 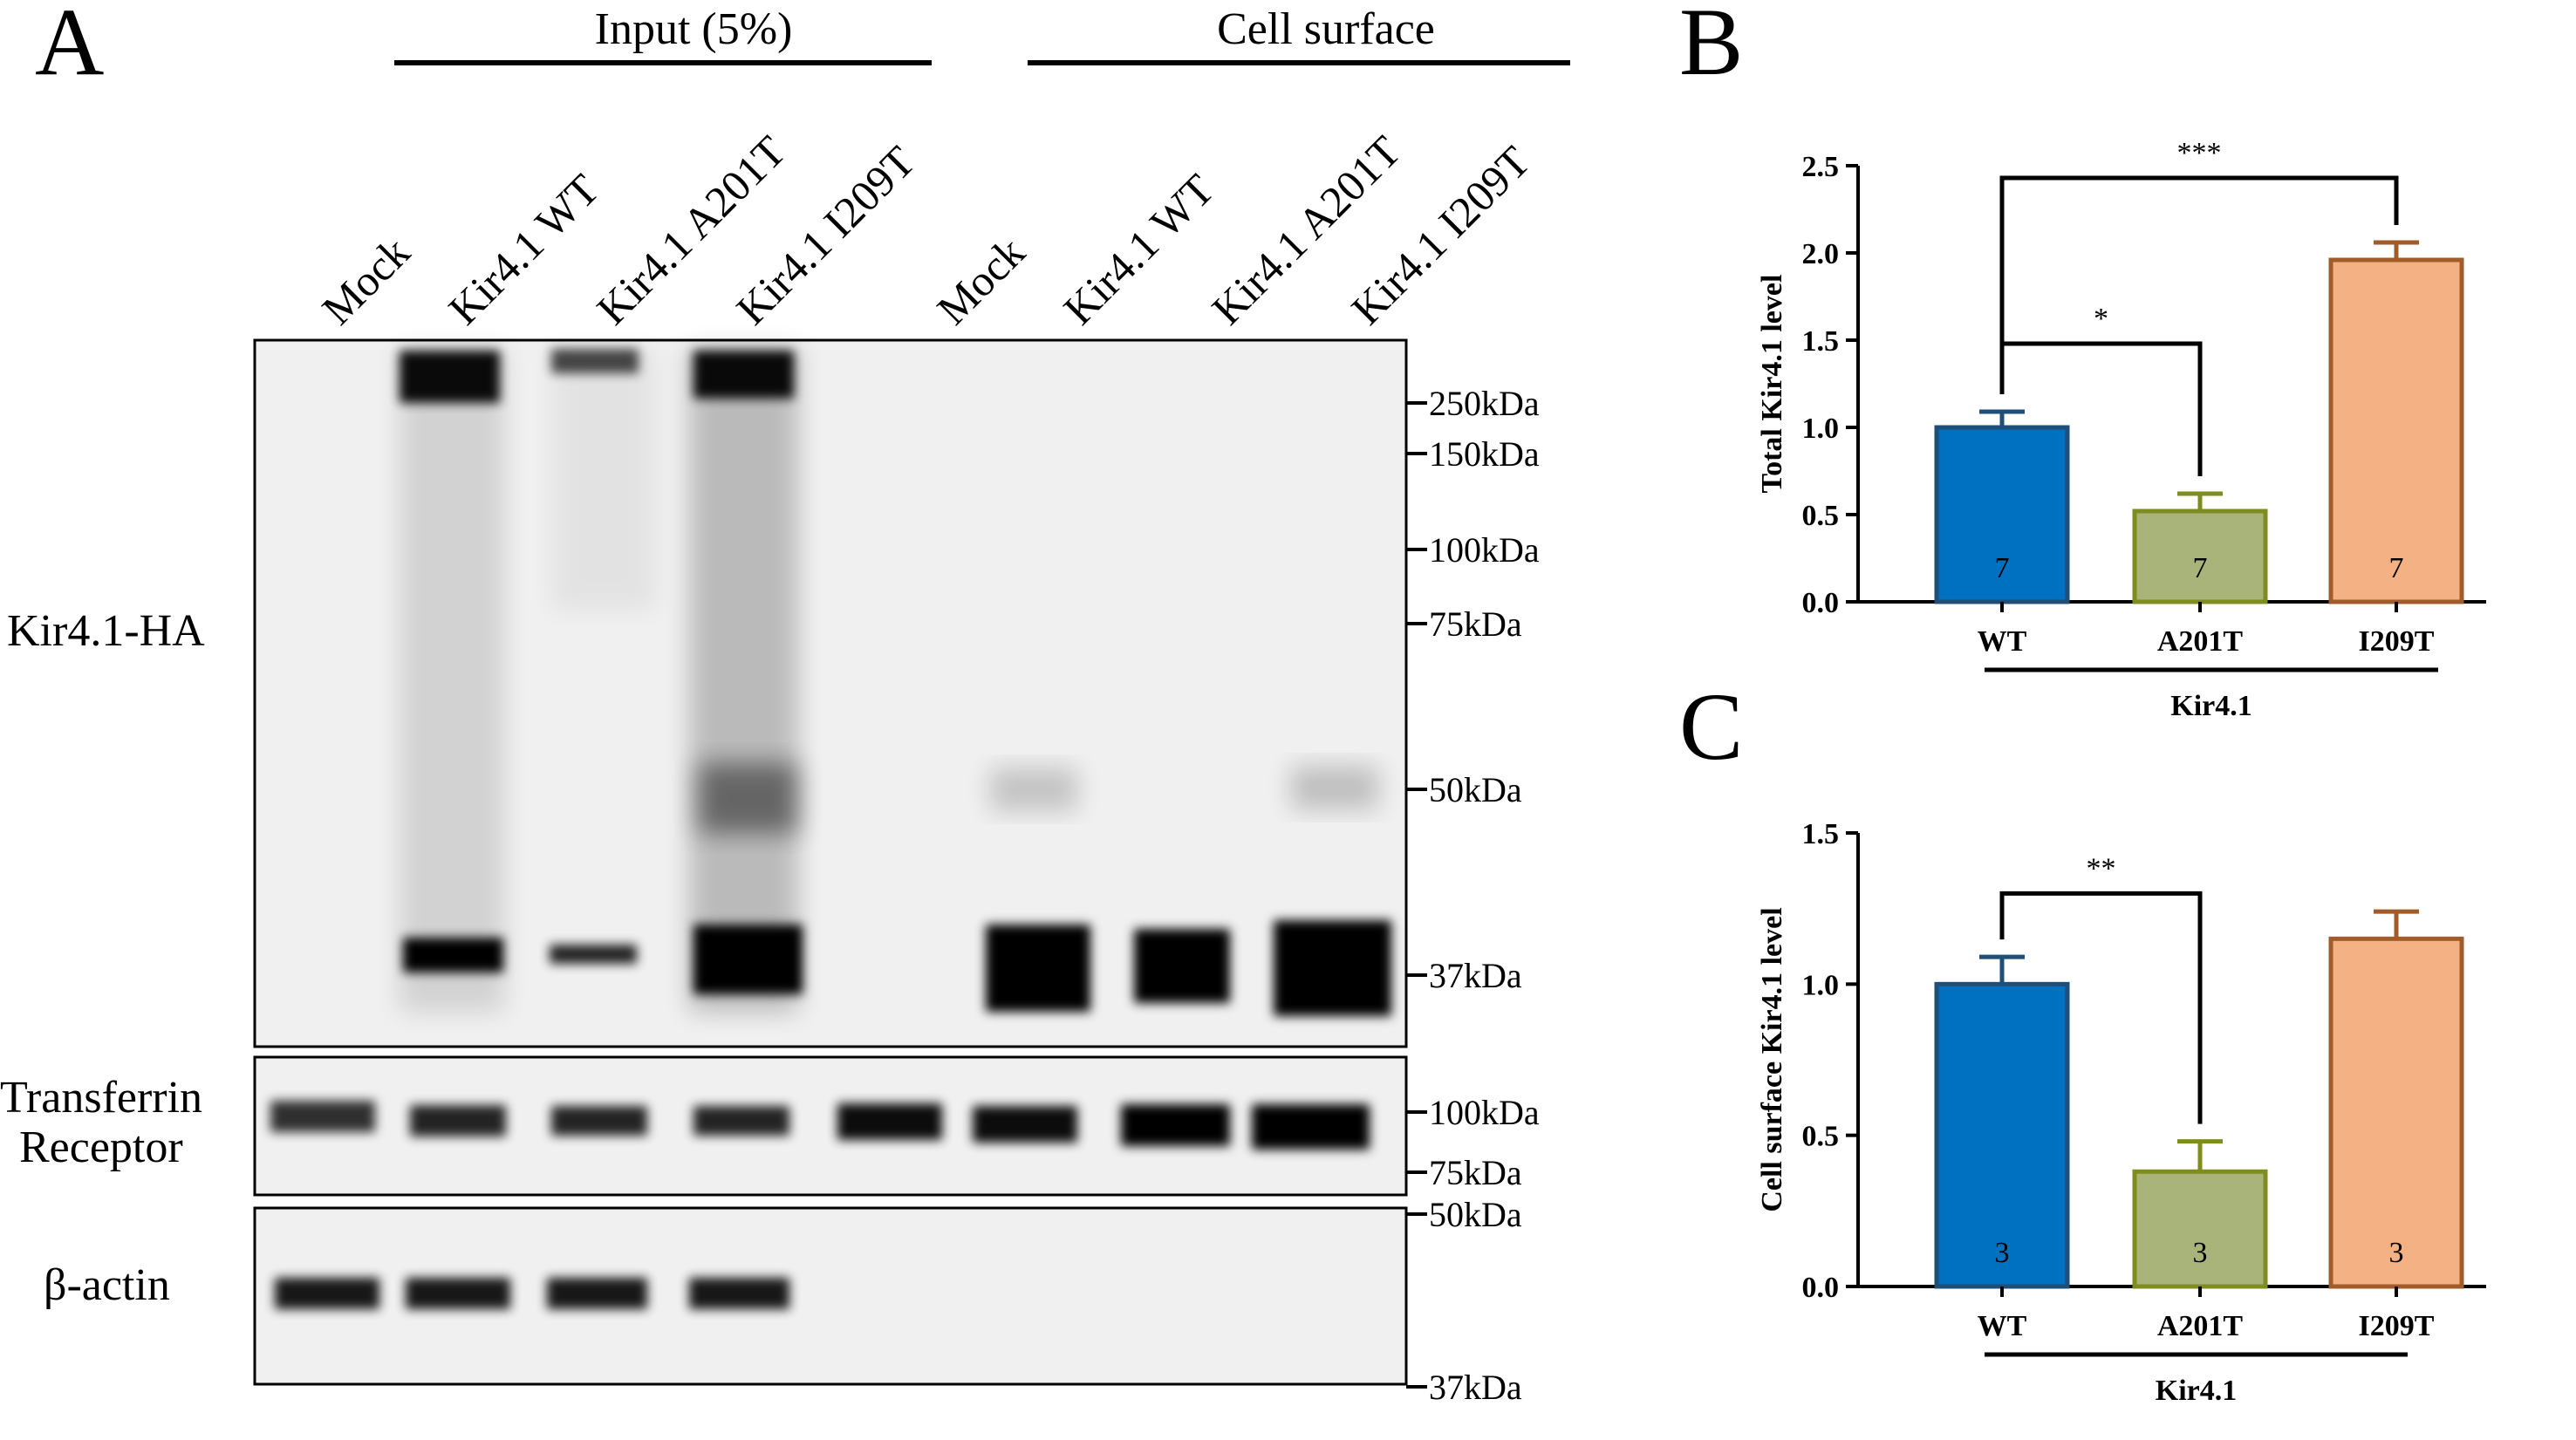 What do you see at coordinates (1821, 167) in the screenshot?
I see `y-tick-label: 2.5` at bounding box center [1821, 167].